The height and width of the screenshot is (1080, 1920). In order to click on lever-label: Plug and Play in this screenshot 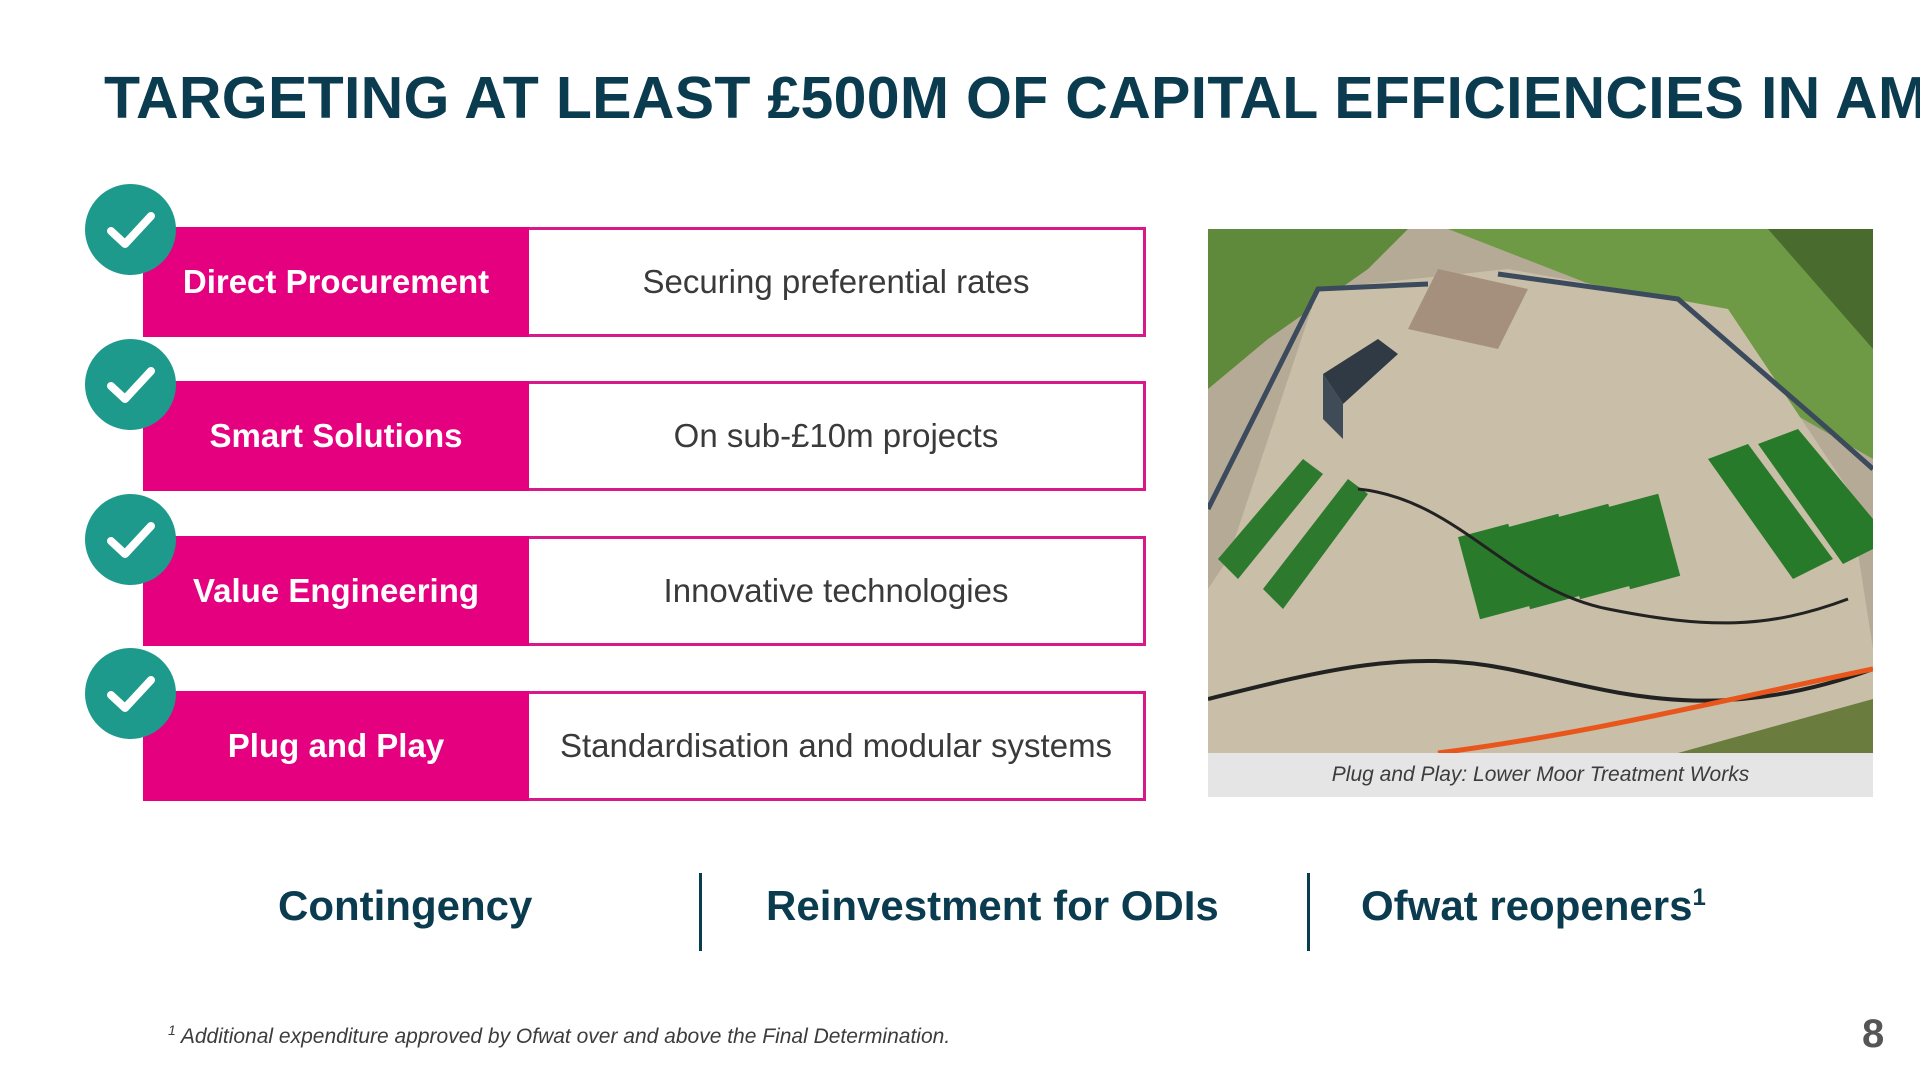, I will do `click(336, 746)`.